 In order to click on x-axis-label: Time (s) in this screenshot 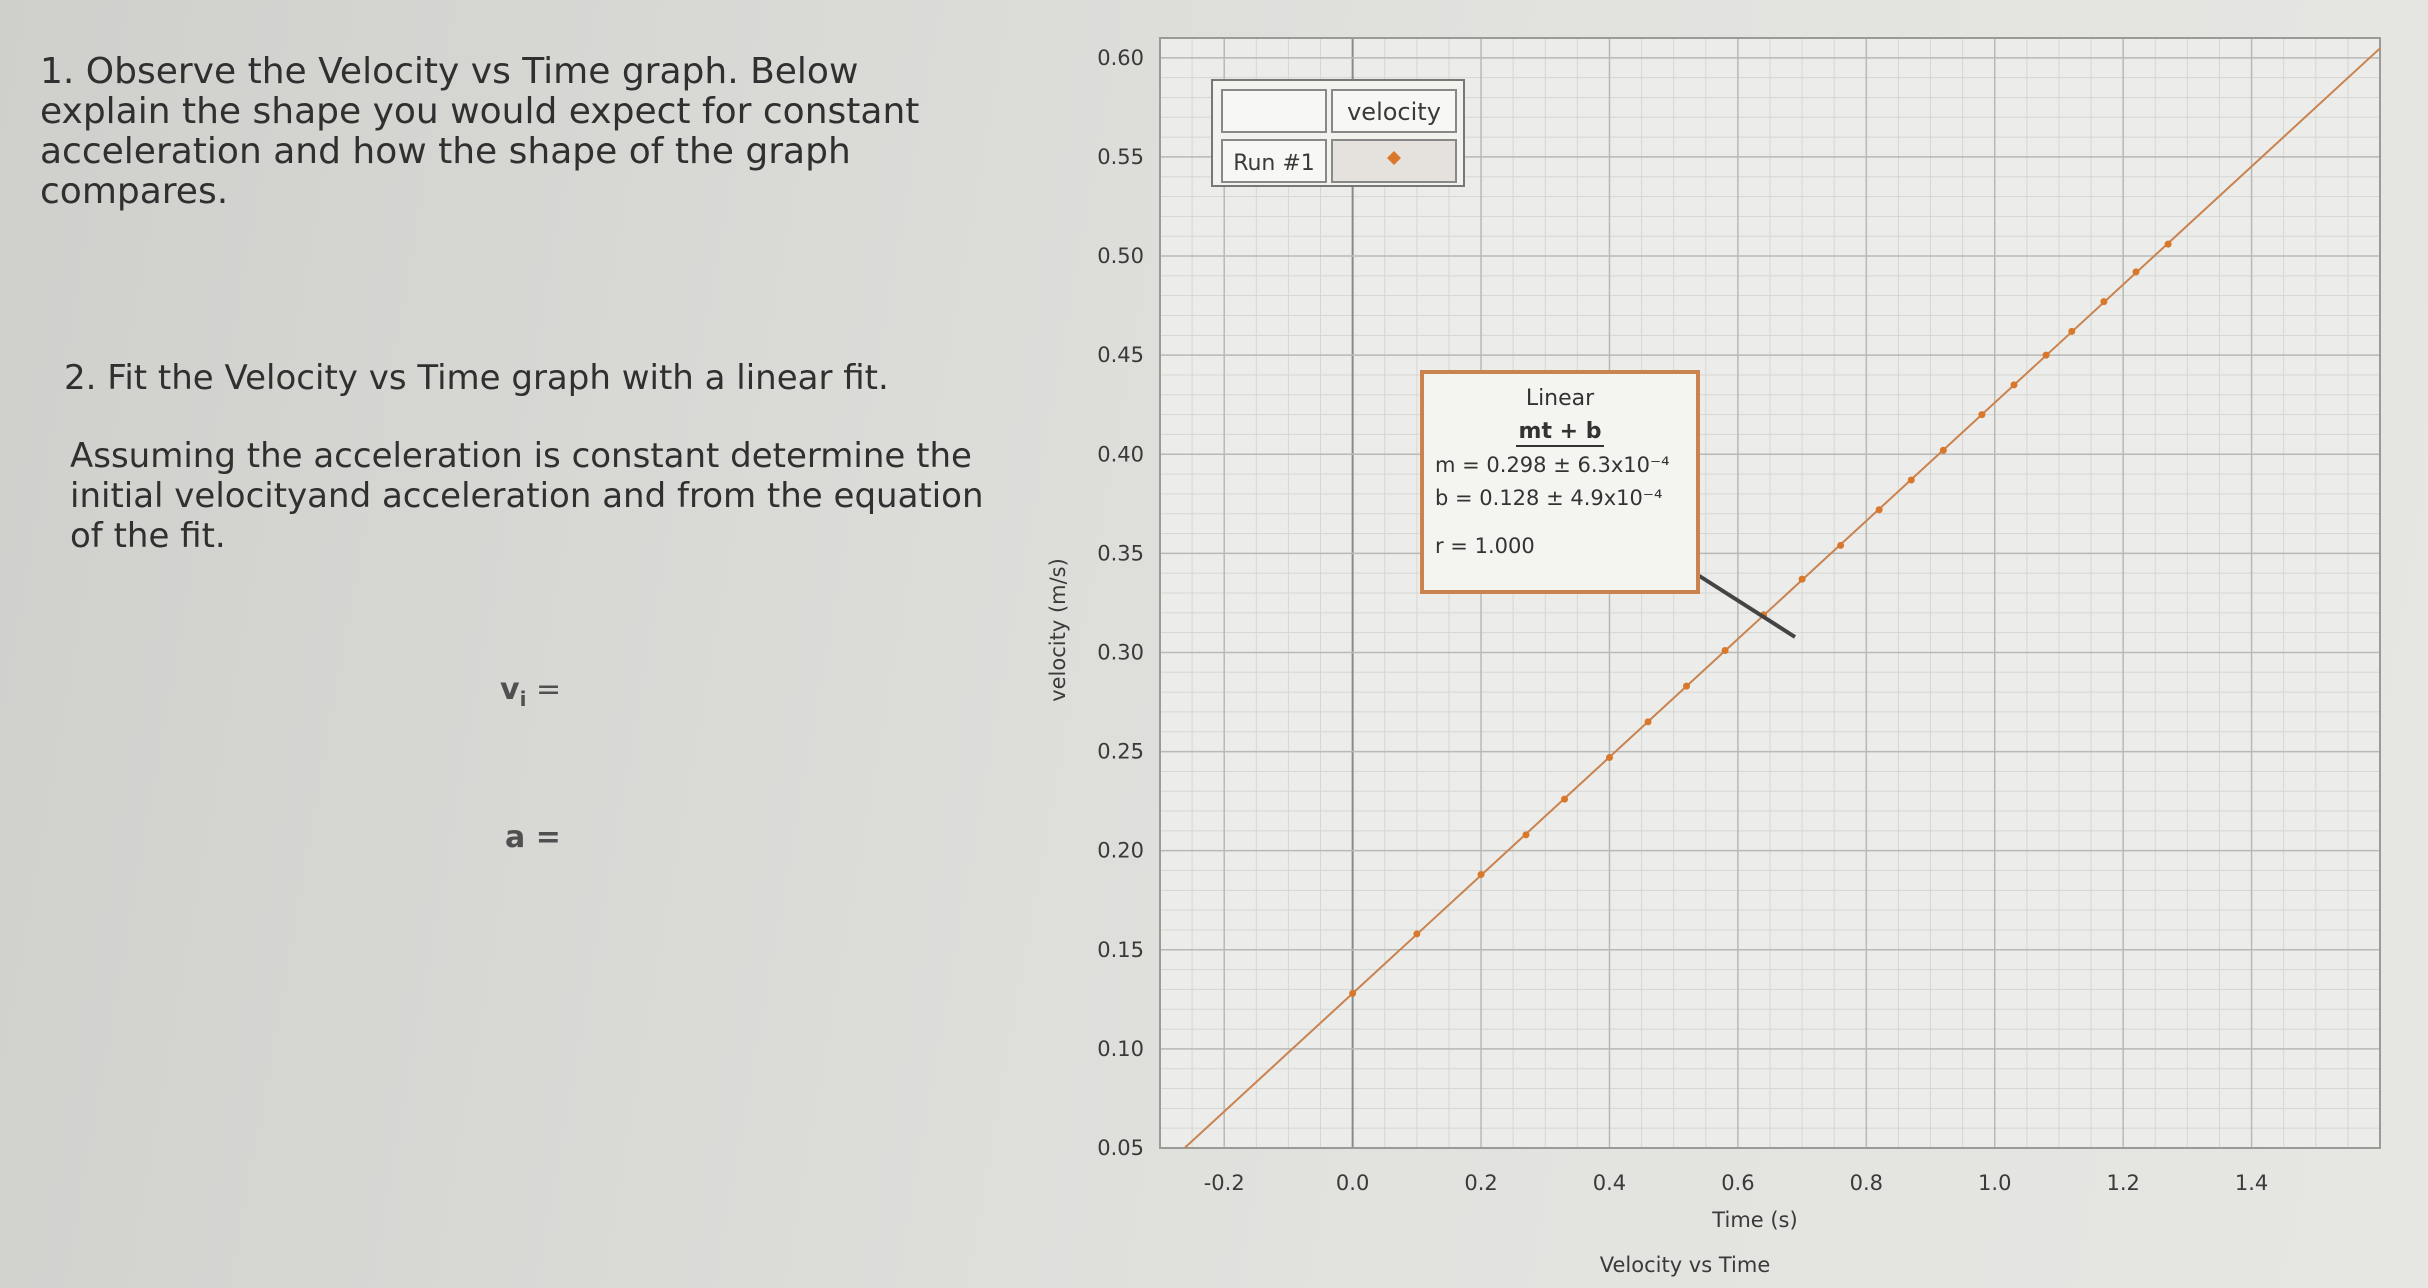, I will do `click(1754, 1220)`.